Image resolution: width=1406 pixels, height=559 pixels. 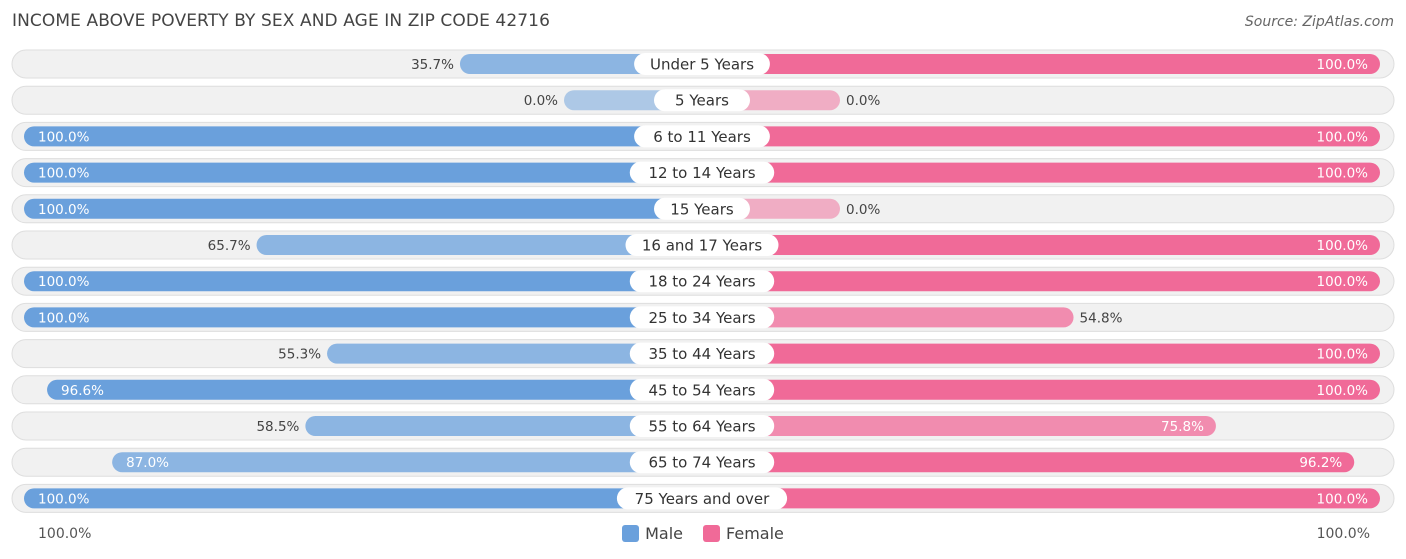 I want to click on legend-swatch-male, so click(x=631, y=533).